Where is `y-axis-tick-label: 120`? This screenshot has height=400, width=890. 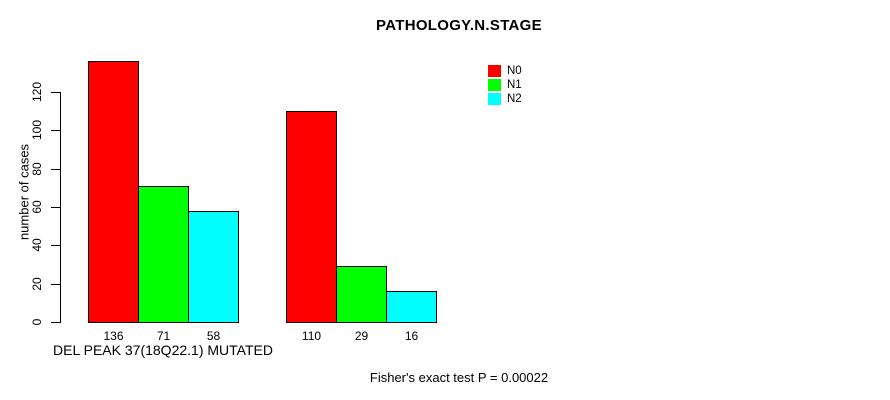 y-axis-tick-label: 120 is located at coordinates (37, 92).